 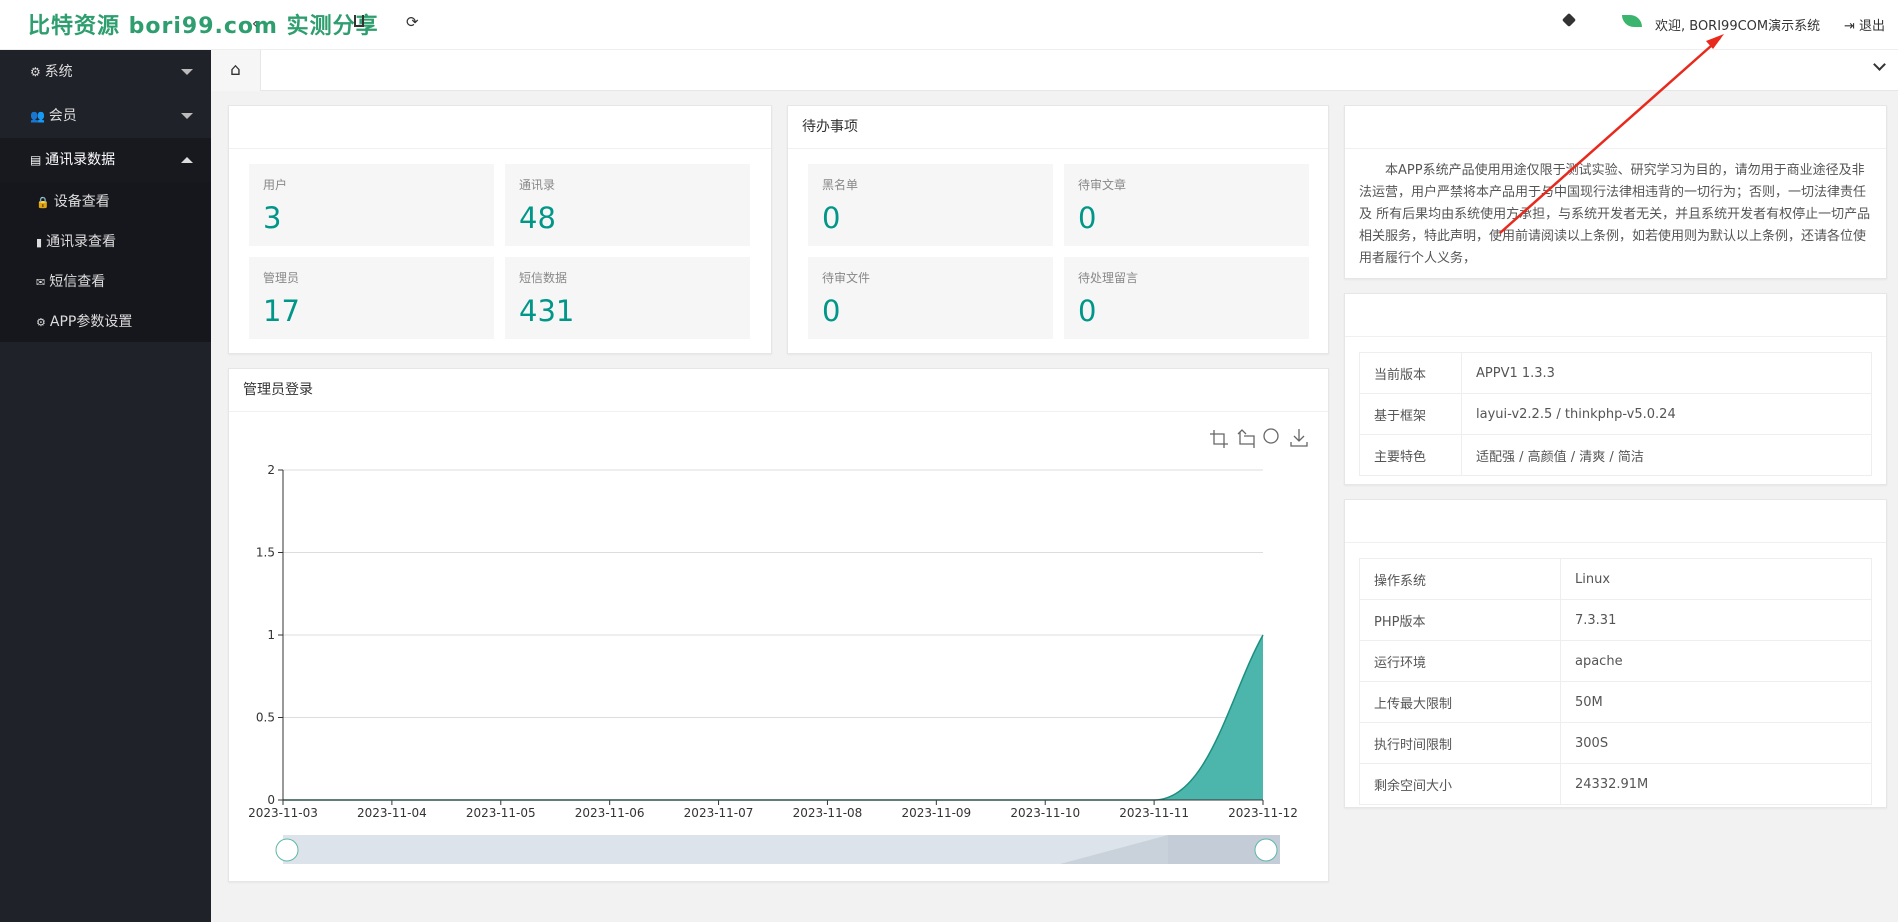 What do you see at coordinates (1460, 579) in the screenshot?
I see `table-key: 操作系统` at bounding box center [1460, 579].